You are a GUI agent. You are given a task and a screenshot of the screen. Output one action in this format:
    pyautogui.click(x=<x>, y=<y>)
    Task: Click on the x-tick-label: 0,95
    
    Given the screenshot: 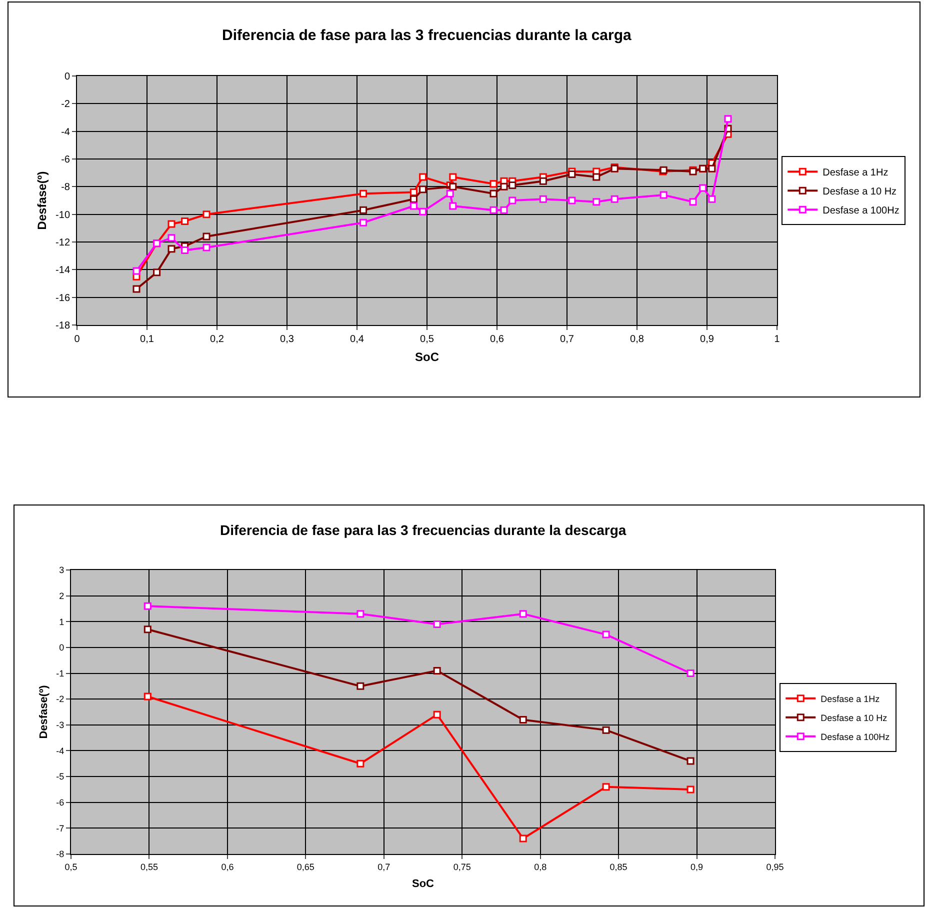 What is the action you would take?
    pyautogui.click(x=775, y=867)
    